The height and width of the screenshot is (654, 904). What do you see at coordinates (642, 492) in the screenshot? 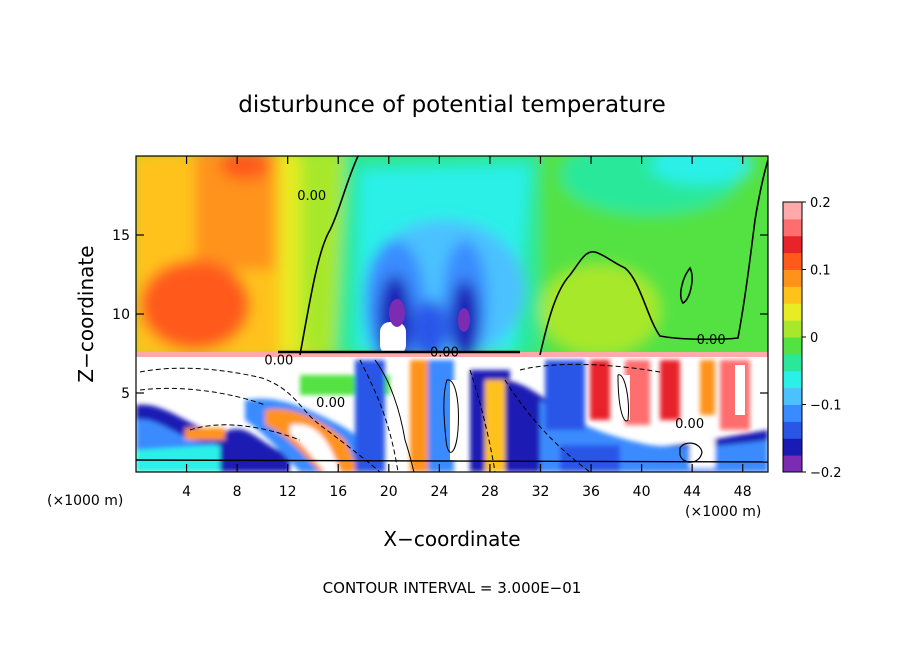
I see `x-tick-label: 40` at bounding box center [642, 492].